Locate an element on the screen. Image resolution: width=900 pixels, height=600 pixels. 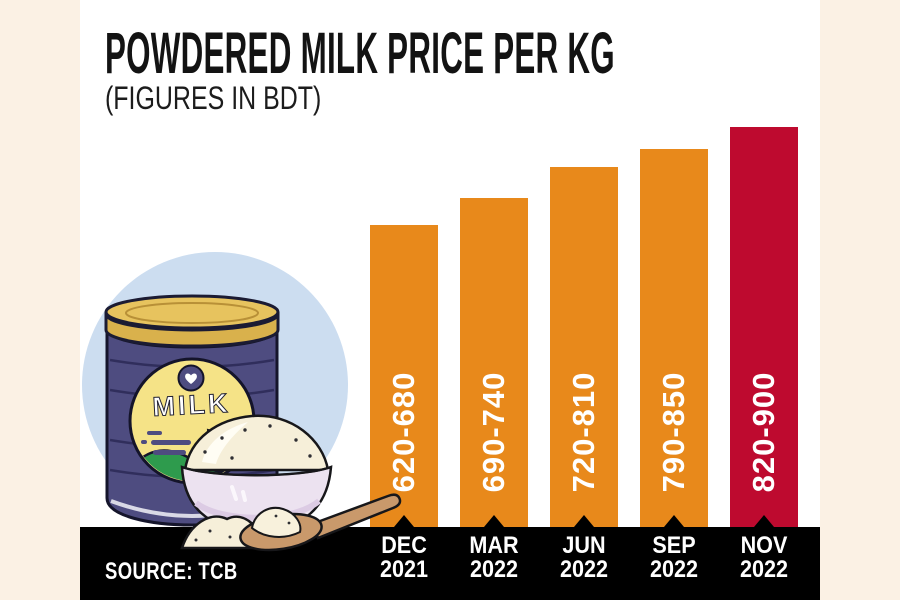
tin-label: MILK is located at coordinates (192, 421).